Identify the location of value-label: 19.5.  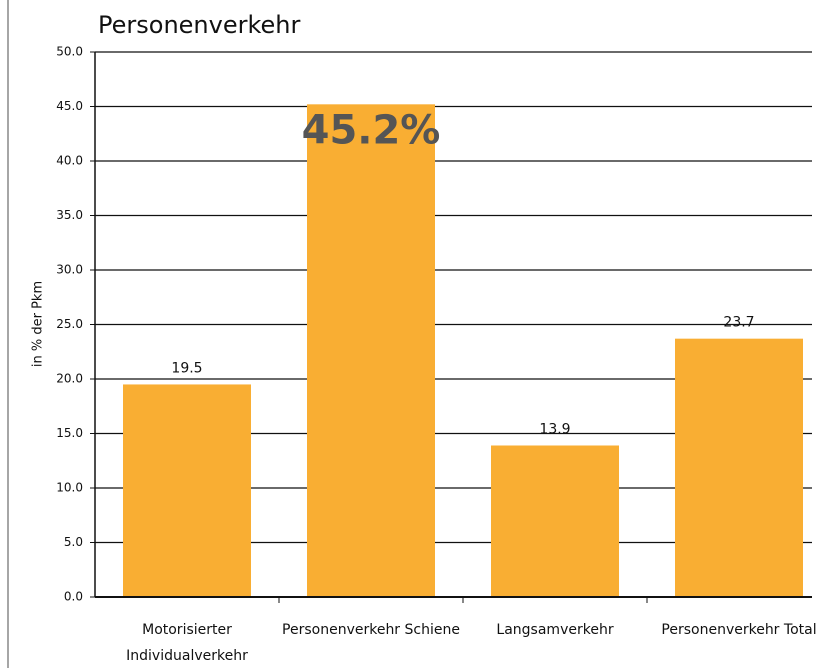
(186, 368).